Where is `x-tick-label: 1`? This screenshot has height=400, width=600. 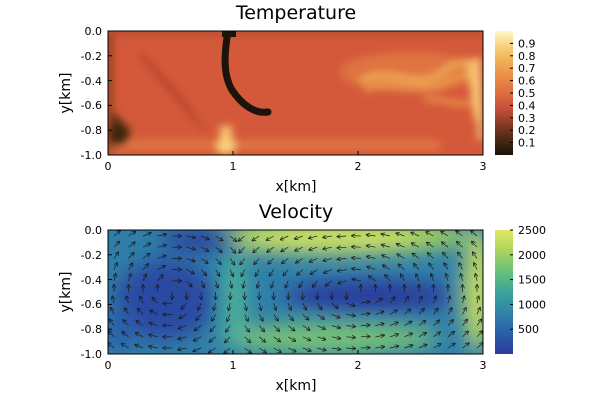 x-tick-label: 1 is located at coordinates (233, 365).